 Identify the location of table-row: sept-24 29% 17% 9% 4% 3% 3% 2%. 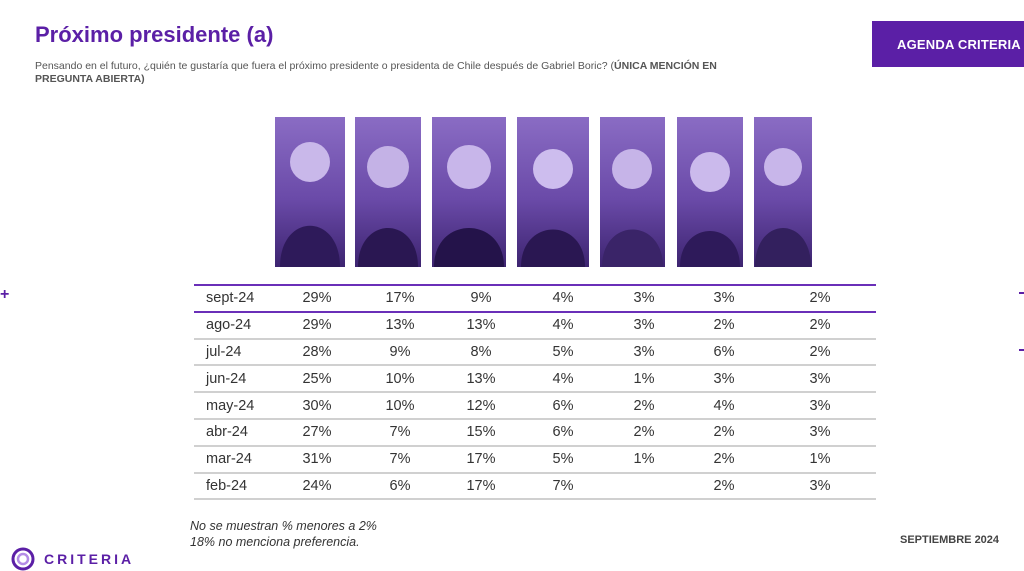
(535, 298).